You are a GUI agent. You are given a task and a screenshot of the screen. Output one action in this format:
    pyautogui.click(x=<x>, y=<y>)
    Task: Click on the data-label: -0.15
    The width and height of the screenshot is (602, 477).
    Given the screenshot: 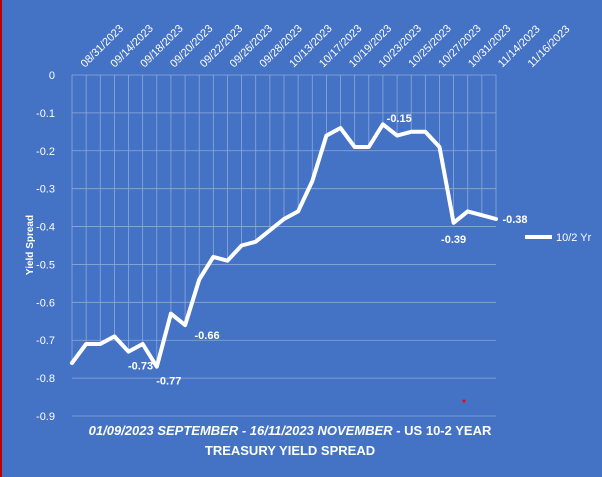 What is the action you would take?
    pyautogui.click(x=399, y=119)
    